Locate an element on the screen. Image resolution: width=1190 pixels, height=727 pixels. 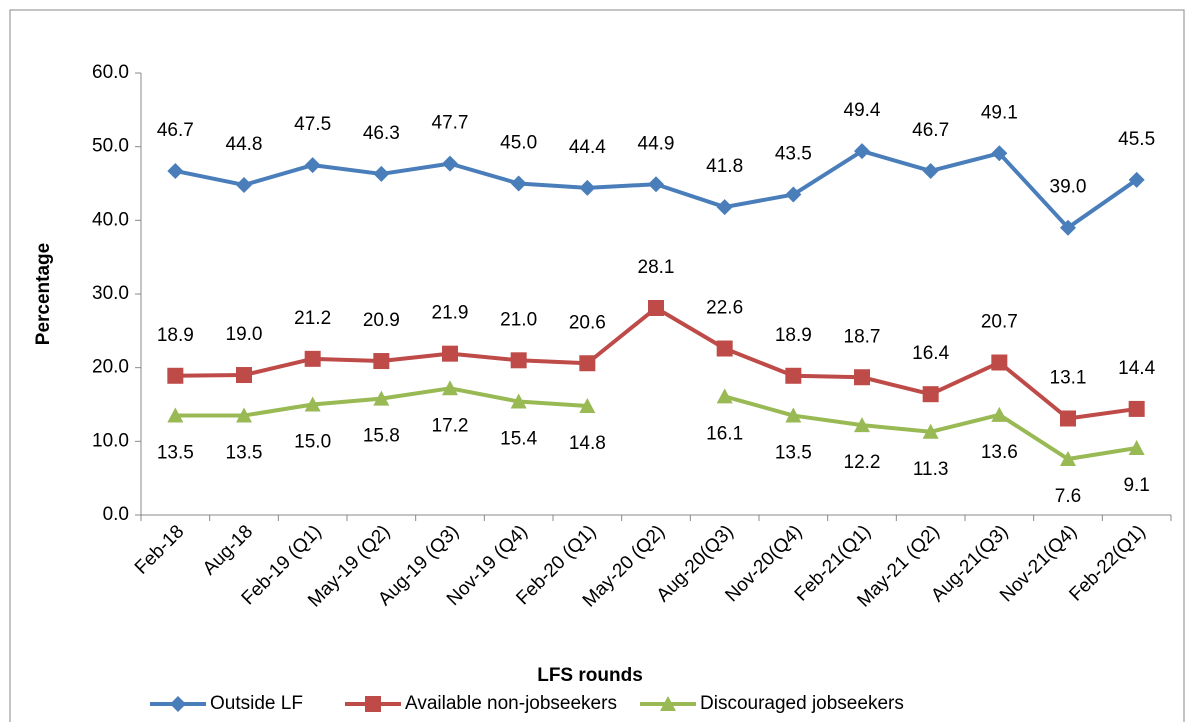
x-tick-label: Feb-18 is located at coordinates (159, 549).